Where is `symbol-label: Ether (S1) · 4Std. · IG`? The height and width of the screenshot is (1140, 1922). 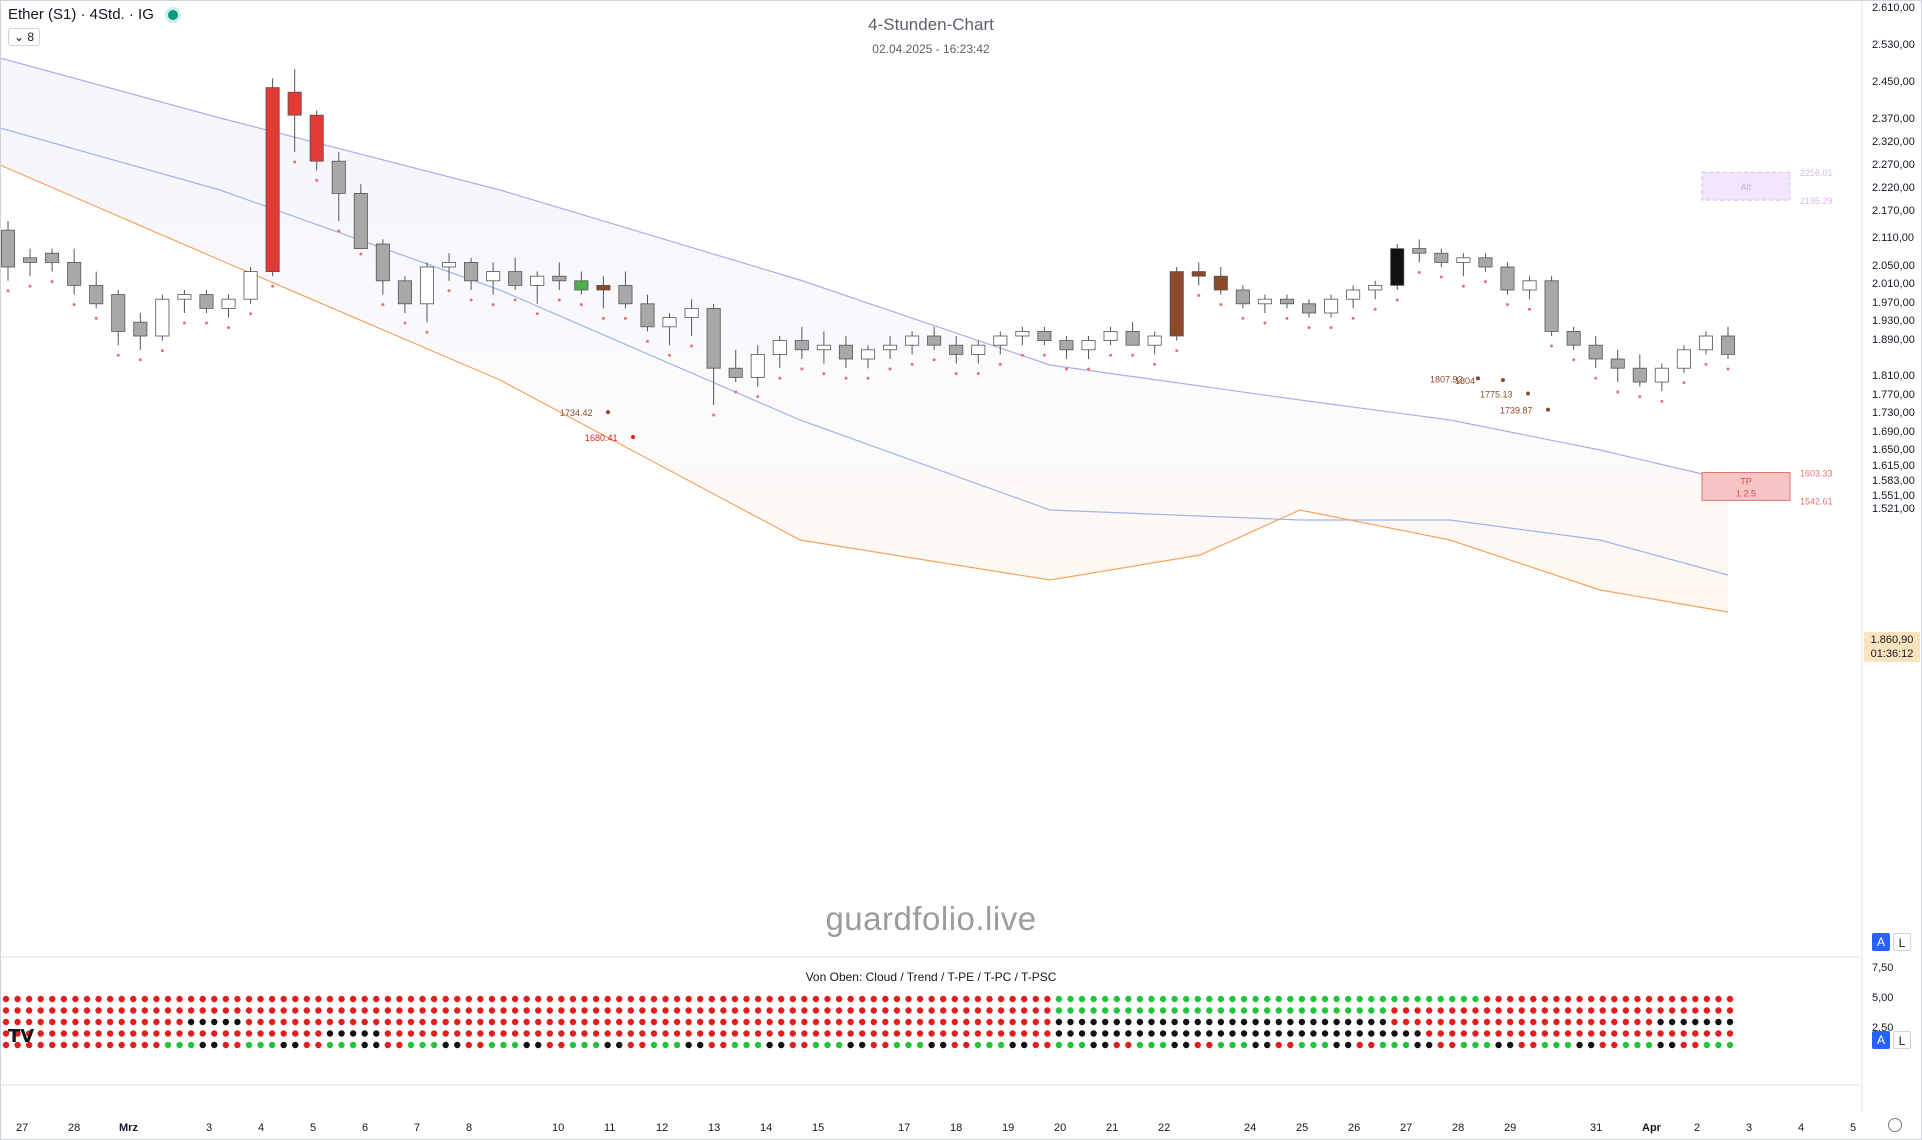 symbol-label: Ether (S1) · 4Std. · IG is located at coordinates (81, 14).